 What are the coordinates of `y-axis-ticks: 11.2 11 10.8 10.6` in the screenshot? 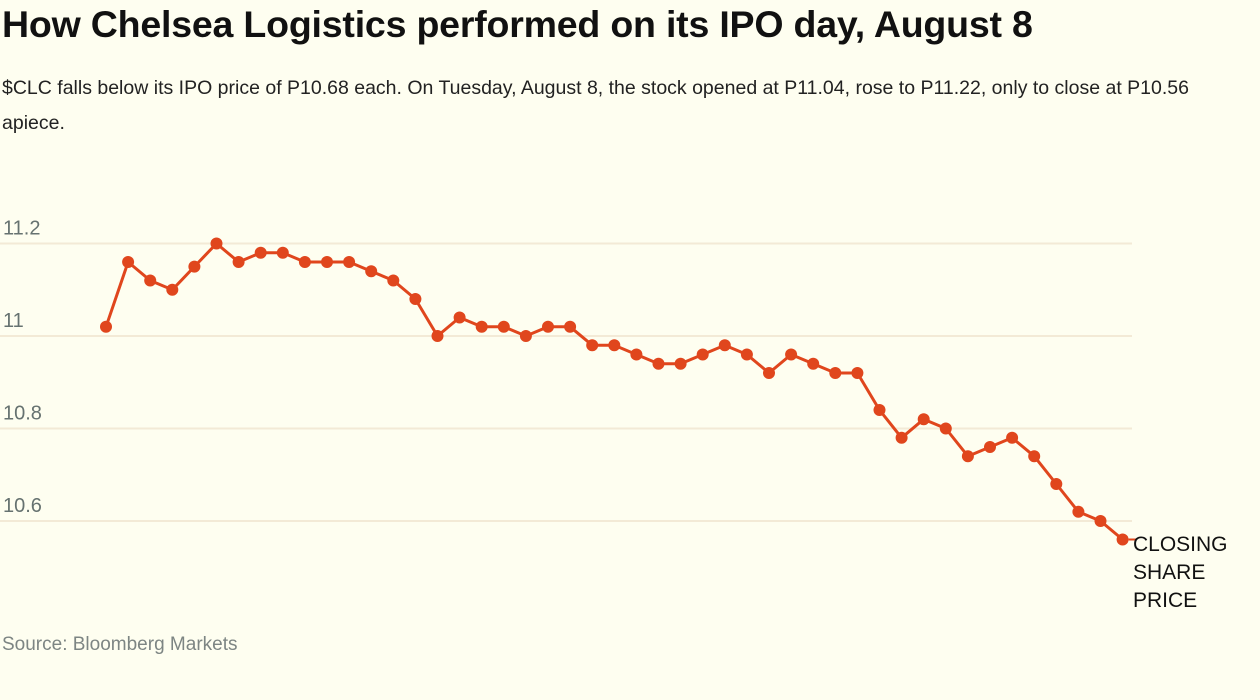 It's located at (22, 368).